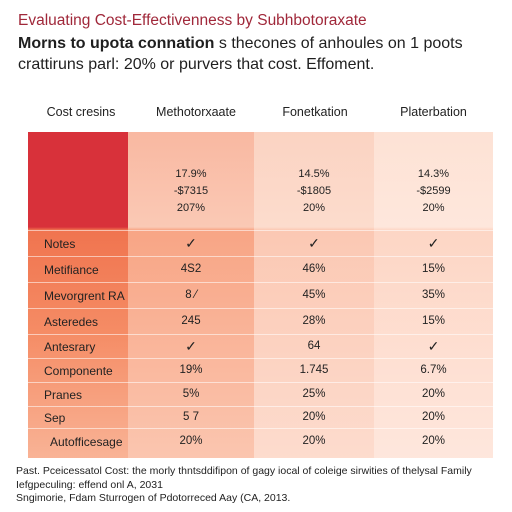 The image size is (512, 512). I want to click on summary-3-cost: -$2599, so click(433, 191).